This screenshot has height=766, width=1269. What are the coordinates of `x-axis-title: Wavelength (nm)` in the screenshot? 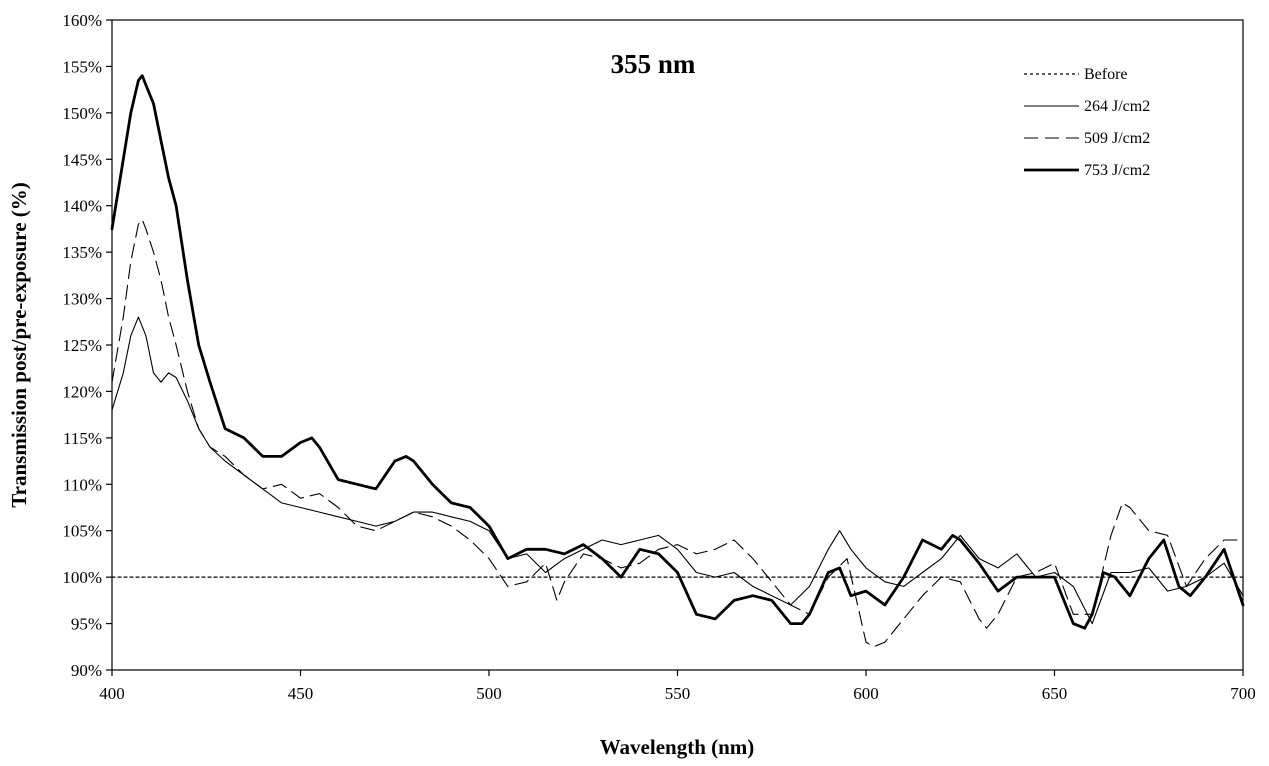 It's located at (677, 747).